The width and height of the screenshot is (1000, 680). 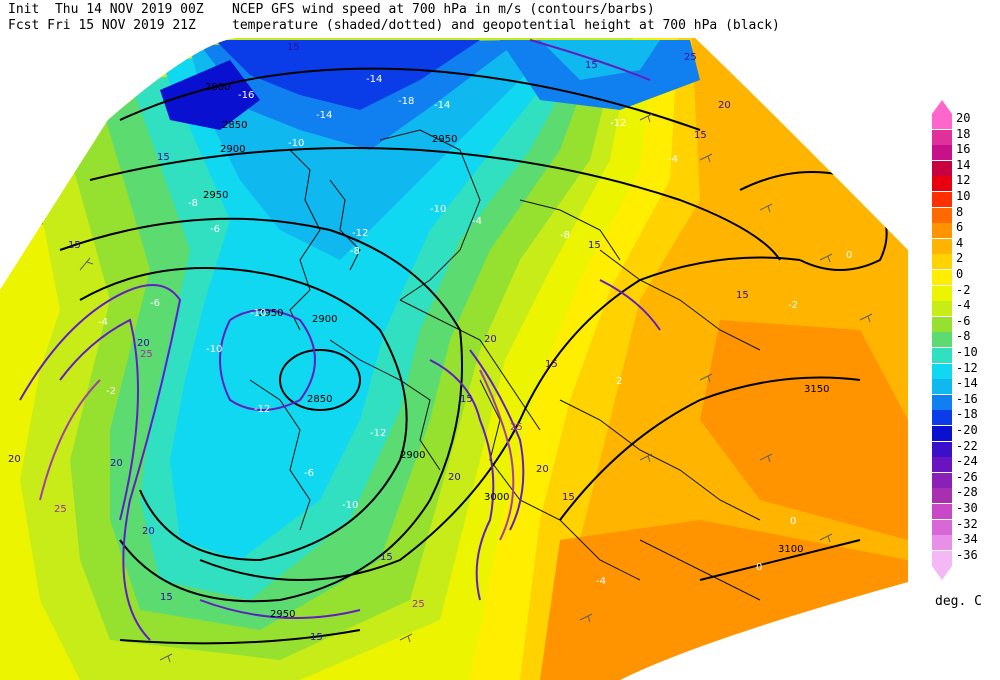 I want to click on init-time-label: Init Thu 14 NOV 2019 00Z, so click(x=106, y=9).